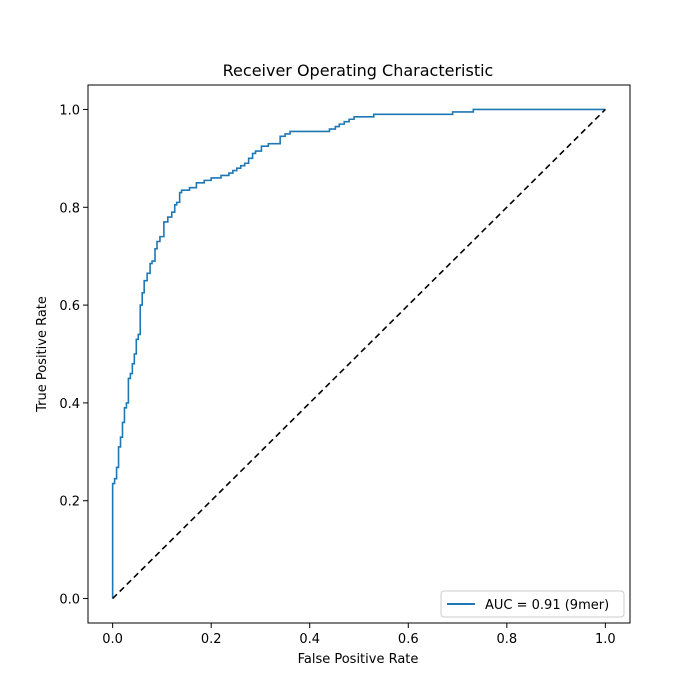 Image resolution: width=700 pixels, height=700 pixels. Describe the element at coordinates (69, 110) in the screenshot. I see `y-tick-label: 1.0` at that location.